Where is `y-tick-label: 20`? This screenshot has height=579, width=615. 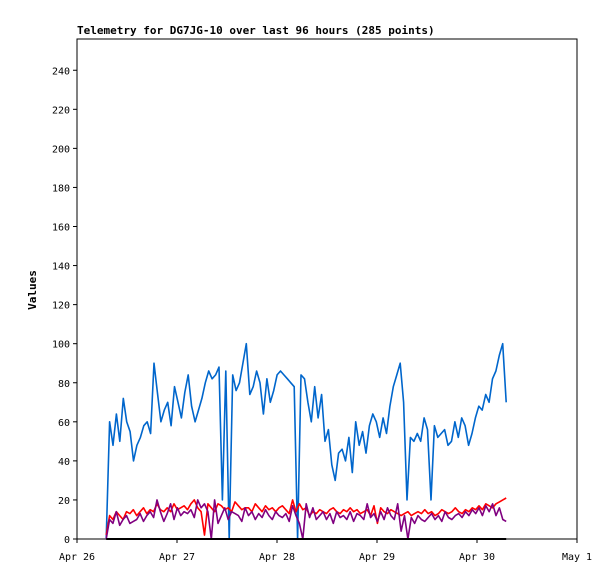 y-tick-label: 20 is located at coordinates (64, 501).